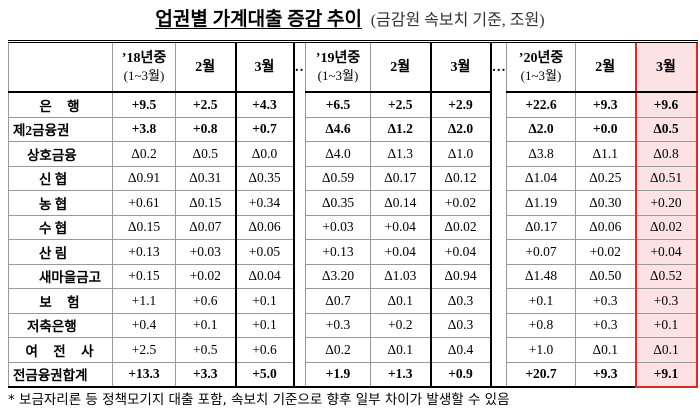 The width and height of the screenshot is (700, 411). I want to click on row-label: 전금융권합계, so click(60, 374).